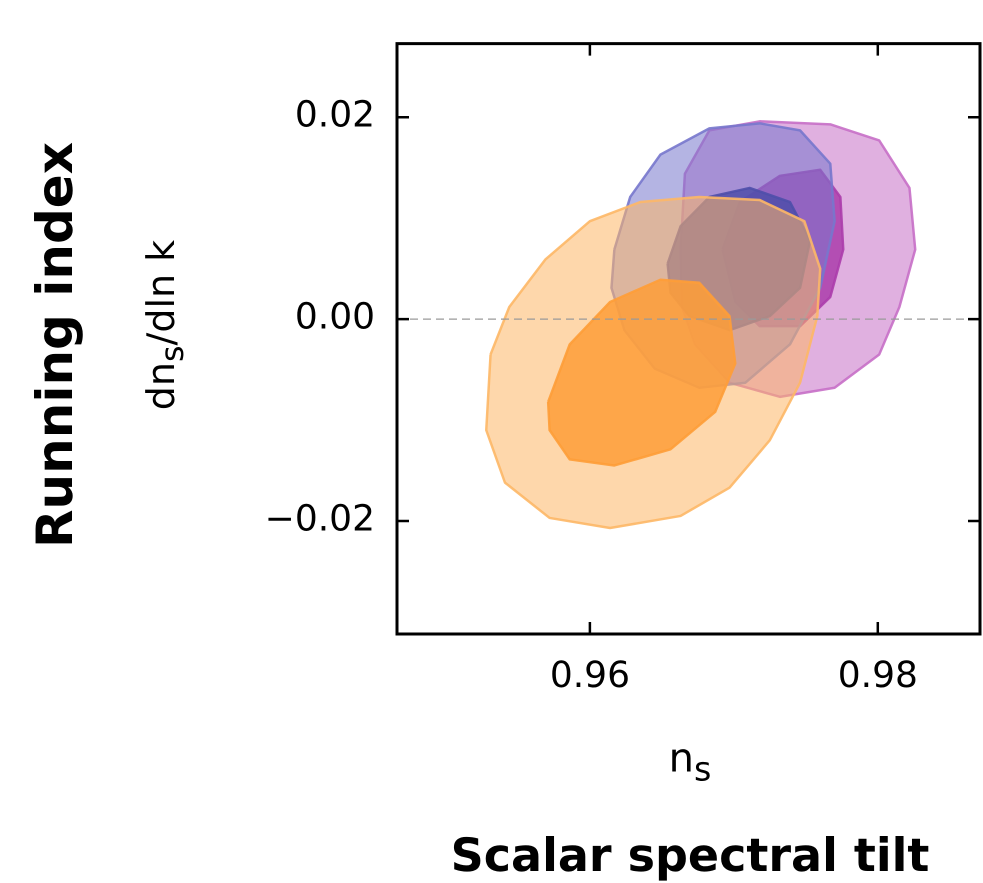 This screenshot has width=983, height=883. What do you see at coordinates (334, 317) in the screenshot?
I see `y-tick-label: 0.00` at bounding box center [334, 317].